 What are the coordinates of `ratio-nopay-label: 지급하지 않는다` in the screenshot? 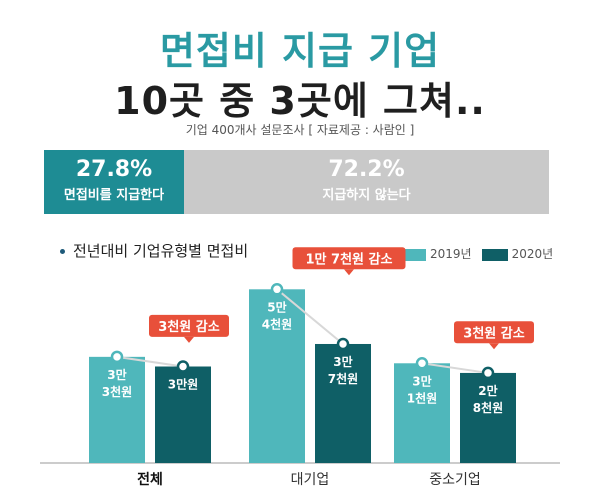 It's located at (366, 195).